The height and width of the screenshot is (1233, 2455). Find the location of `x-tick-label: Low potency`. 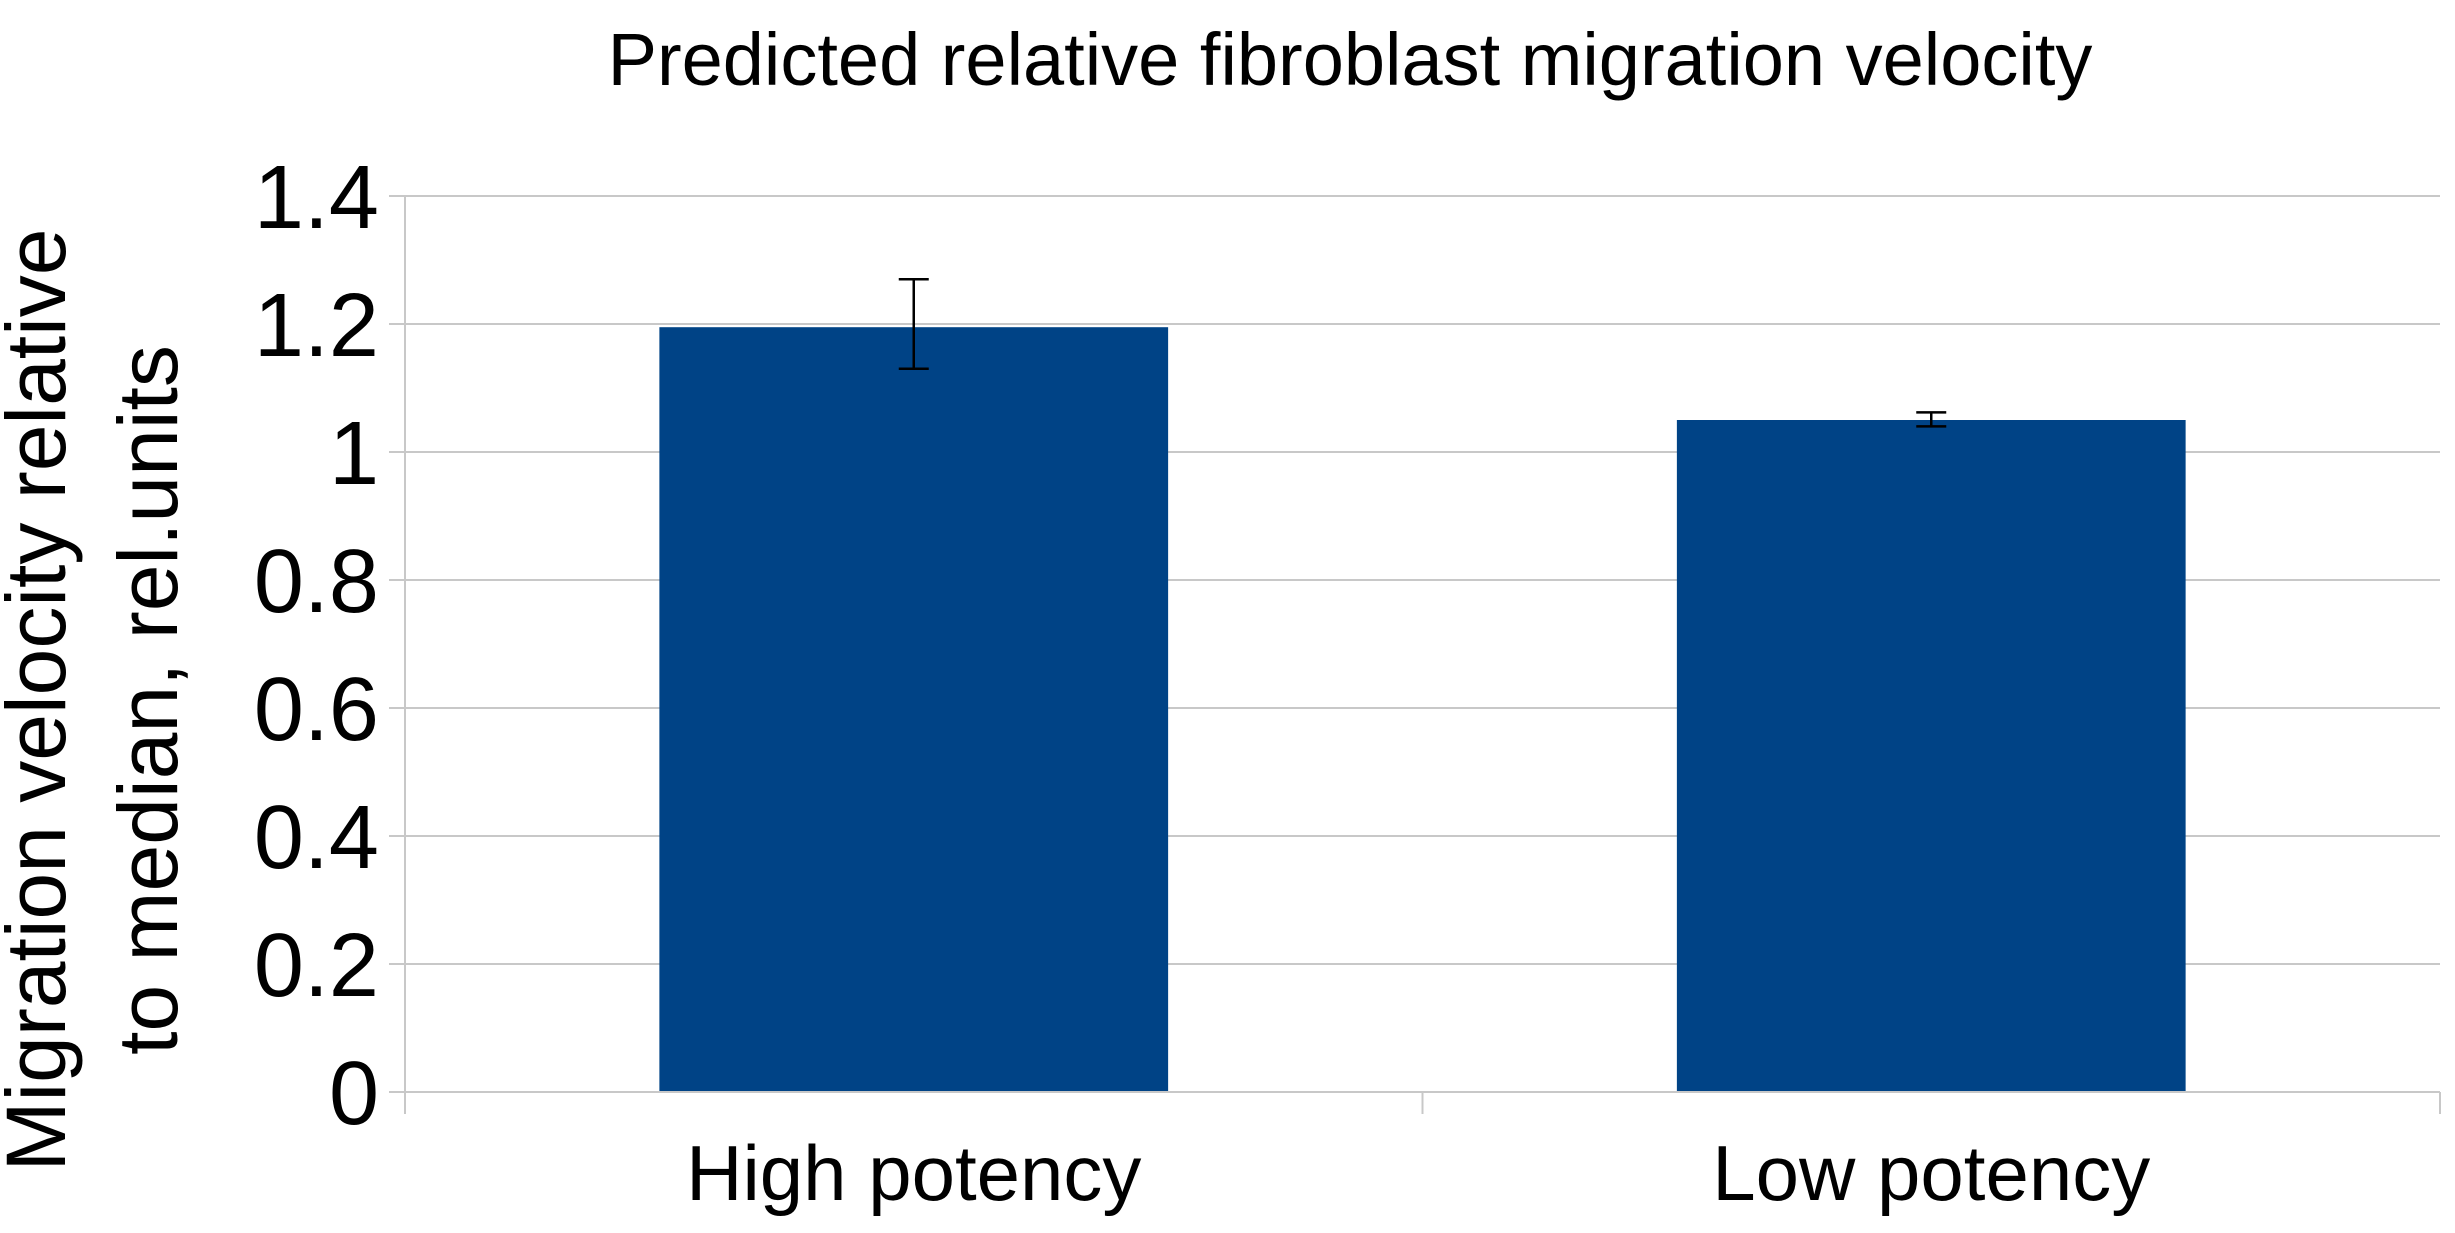

x-tick-label: Low potency is located at coordinates (1931, 1173).